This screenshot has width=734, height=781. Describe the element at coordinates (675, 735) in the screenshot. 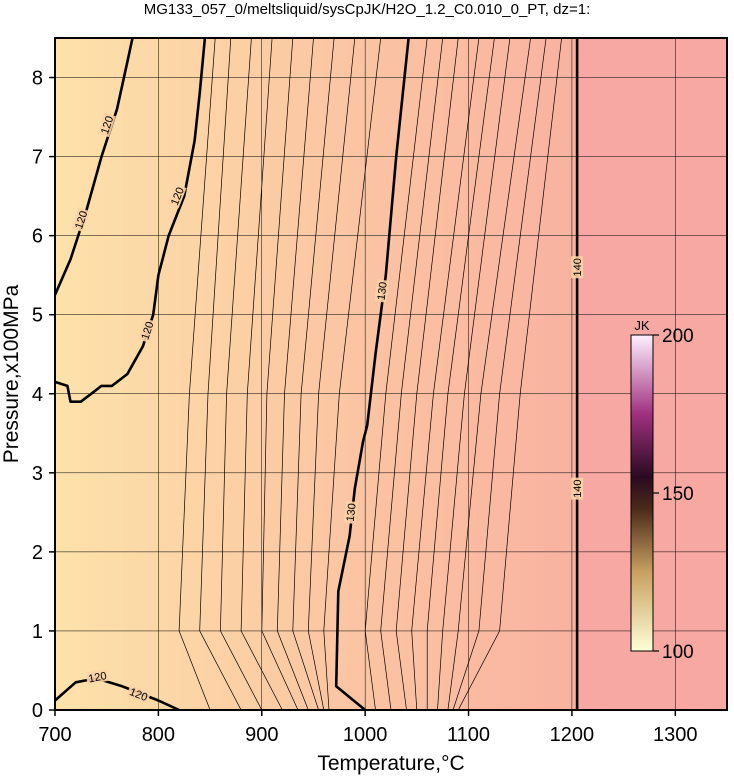

I see `x-tick-label: 1300` at that location.